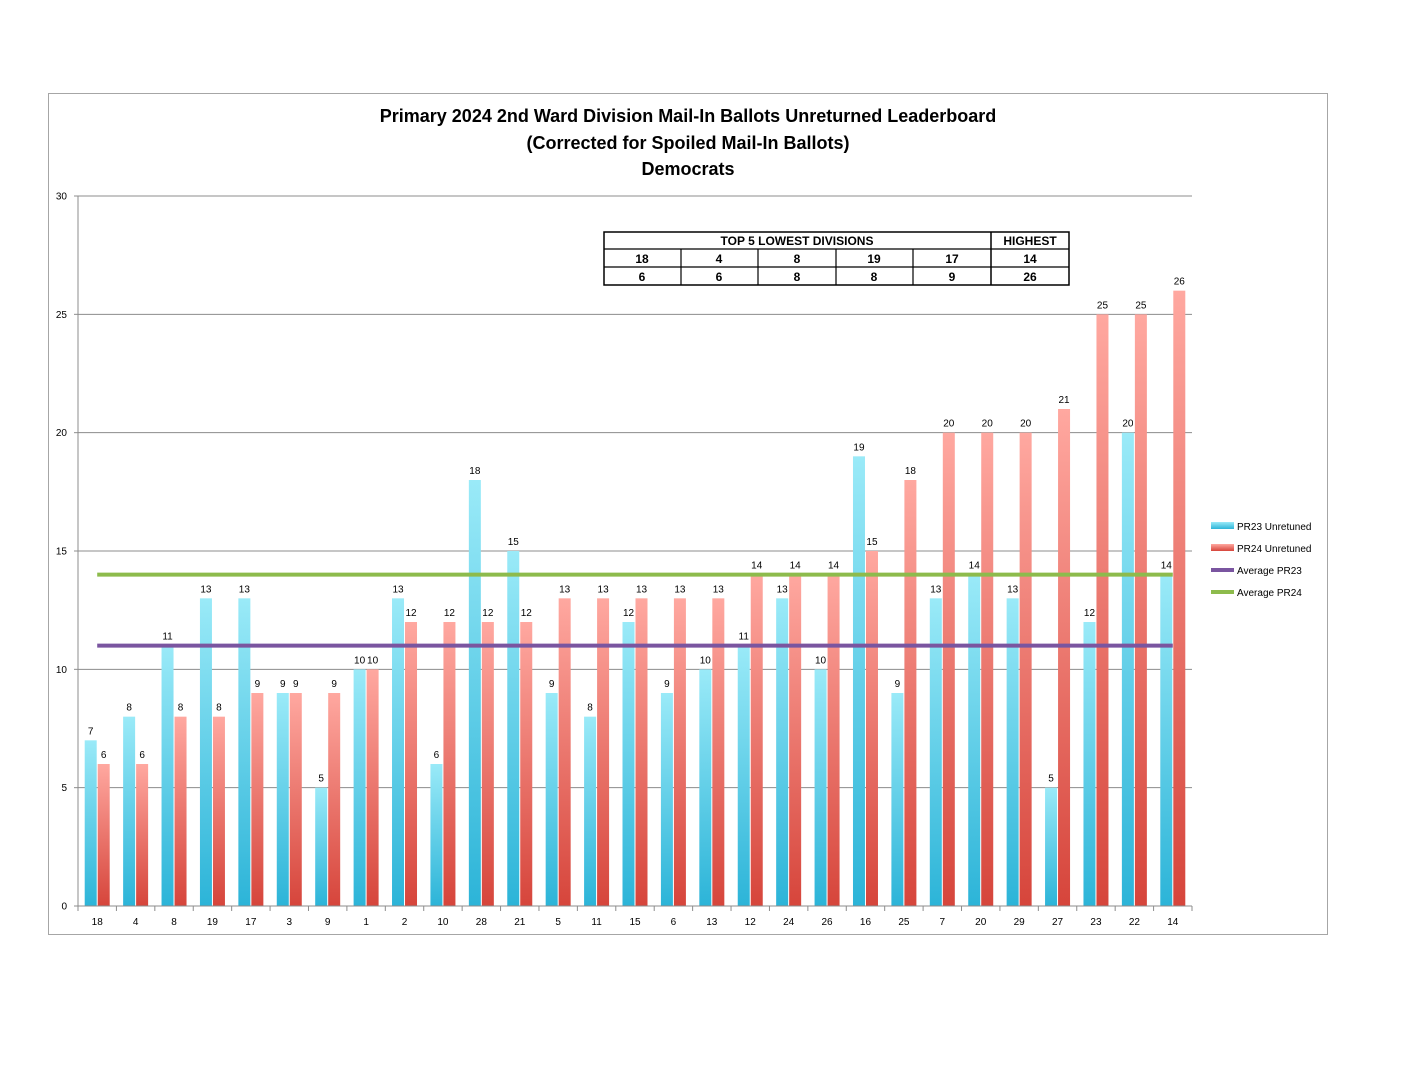 The width and height of the screenshot is (1408, 1088). What do you see at coordinates (1274, 549) in the screenshot?
I see `legend-label-pr24: PR24 Unretuned` at bounding box center [1274, 549].